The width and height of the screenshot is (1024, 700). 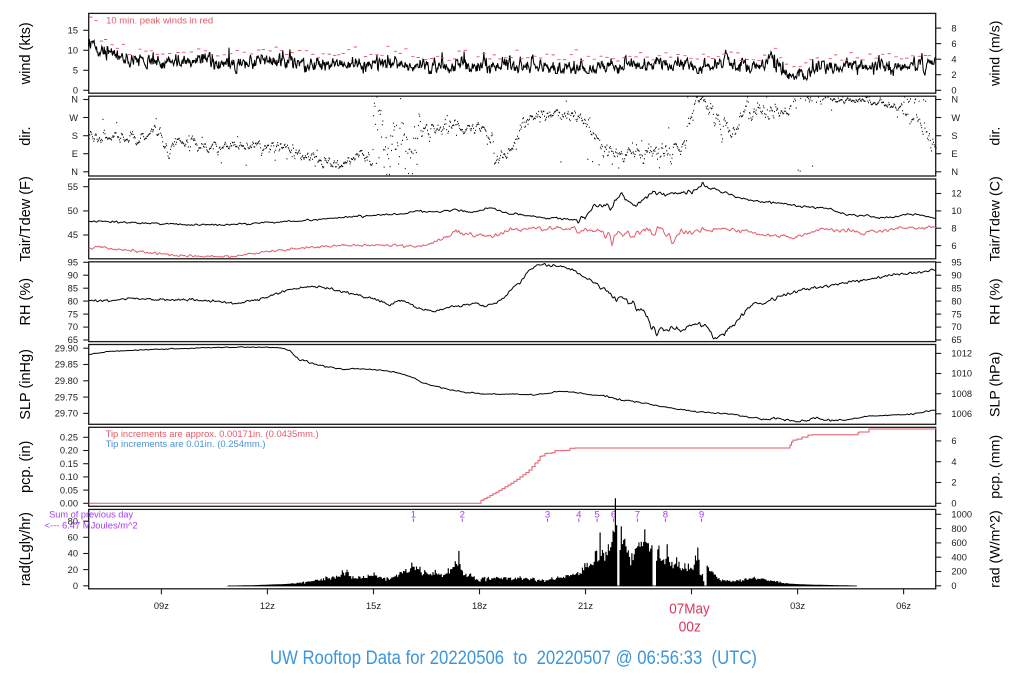 I want to click on svg-text: 09z, so click(x=161, y=606).